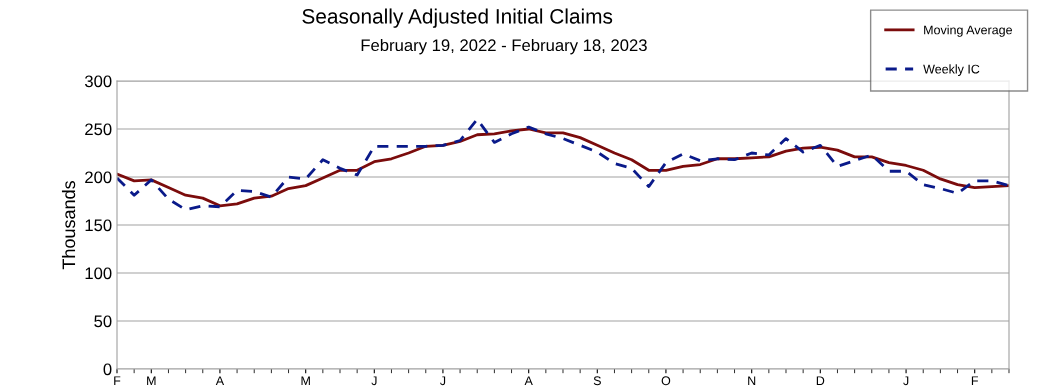 This screenshot has width=1039, height=392. What do you see at coordinates (597, 381) in the screenshot?
I see `x-tick-label: S` at bounding box center [597, 381].